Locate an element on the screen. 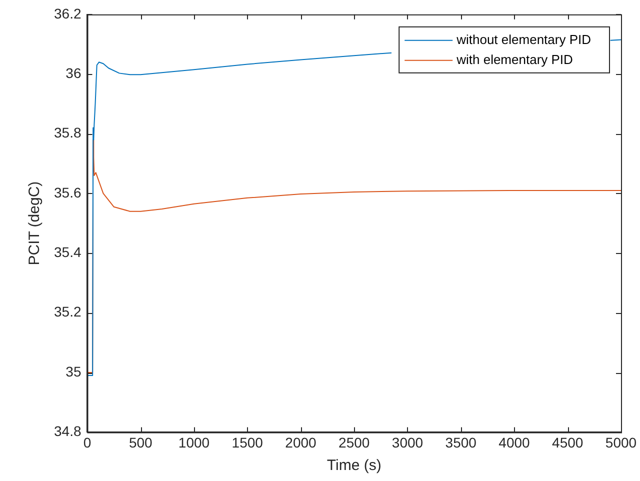 The image size is (640, 481). x-tick-label: 500 is located at coordinates (140, 442).